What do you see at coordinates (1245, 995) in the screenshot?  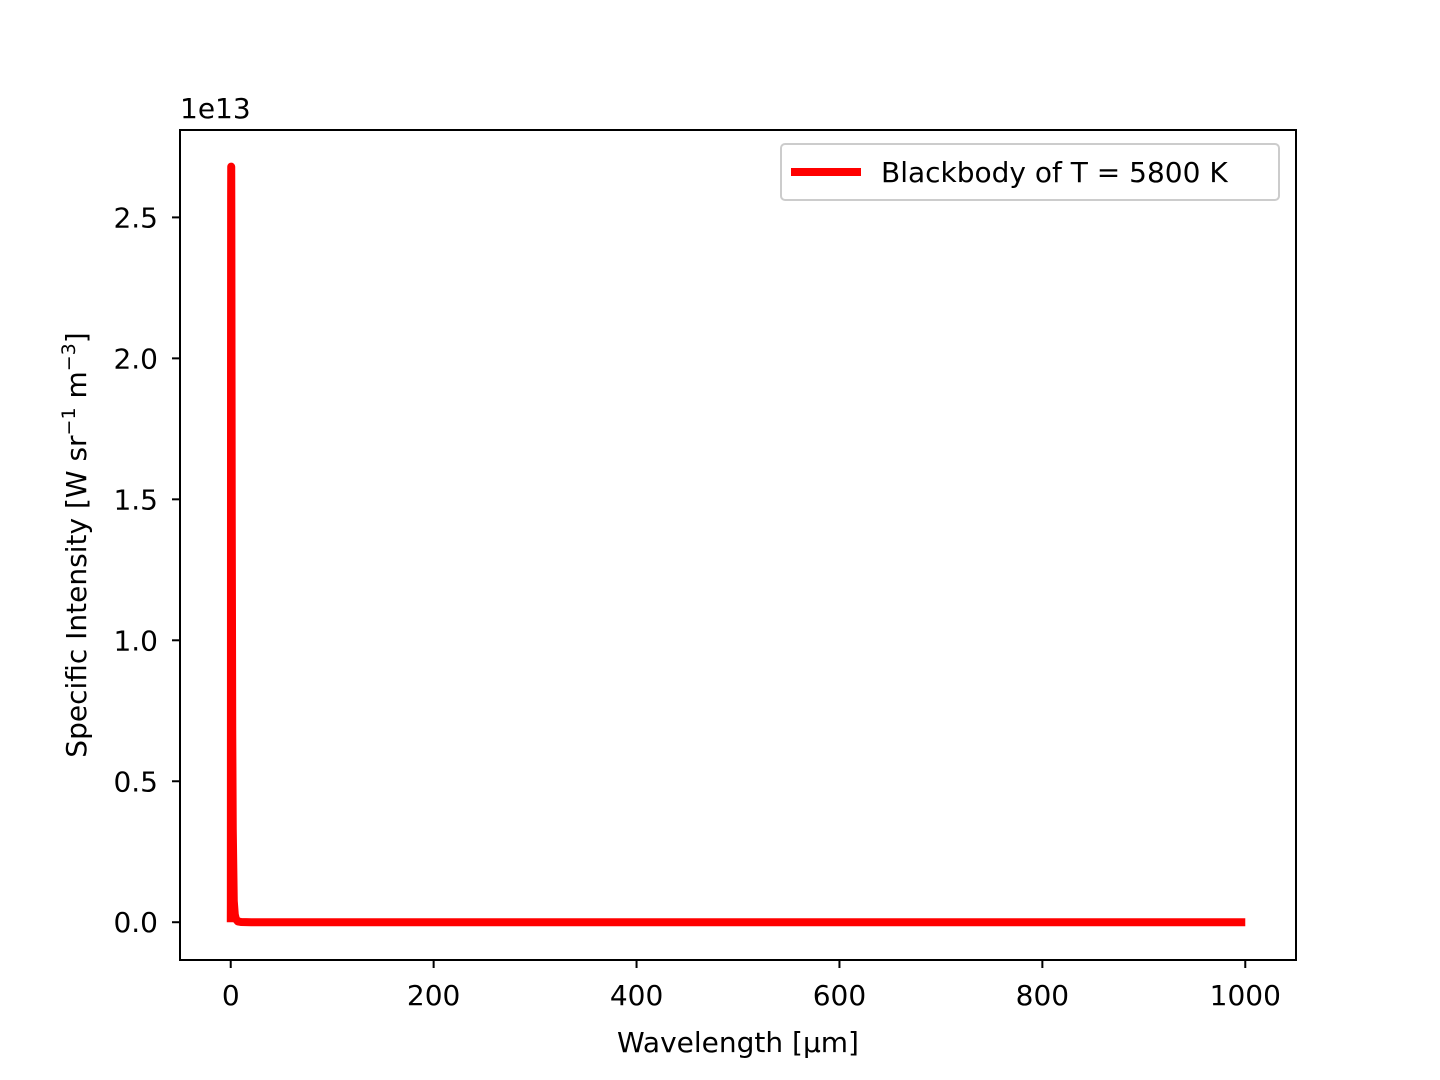 I see `x-tick-label: 1000` at bounding box center [1245, 995].